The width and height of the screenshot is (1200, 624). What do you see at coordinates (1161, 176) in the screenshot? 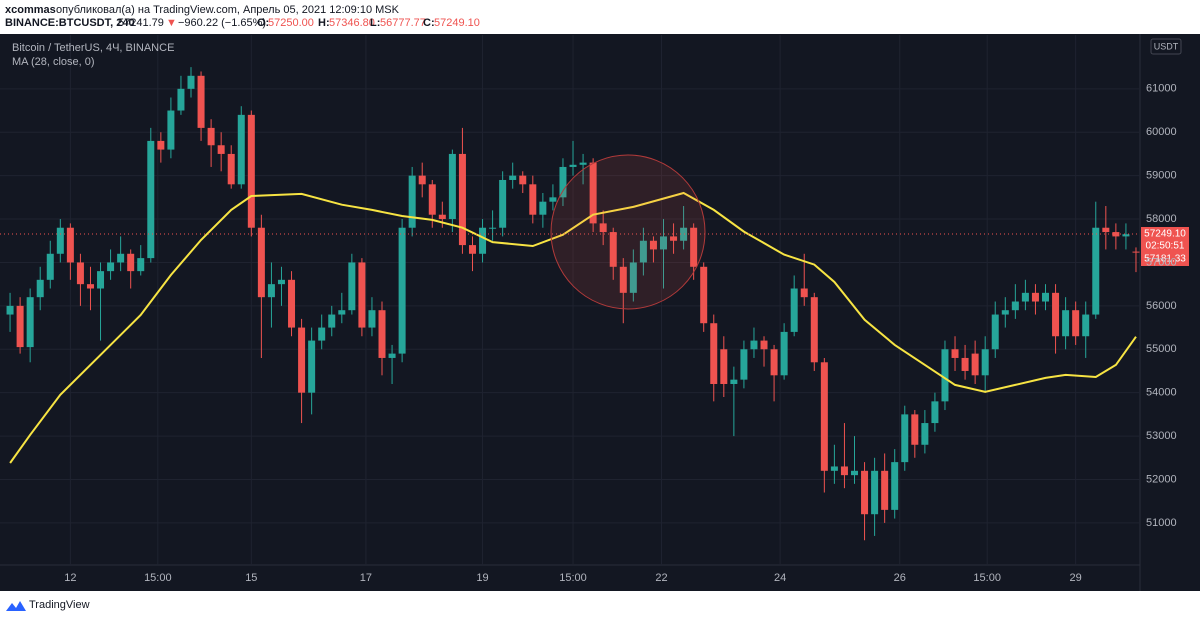
I see `y-tick-label: 59000` at bounding box center [1161, 176].